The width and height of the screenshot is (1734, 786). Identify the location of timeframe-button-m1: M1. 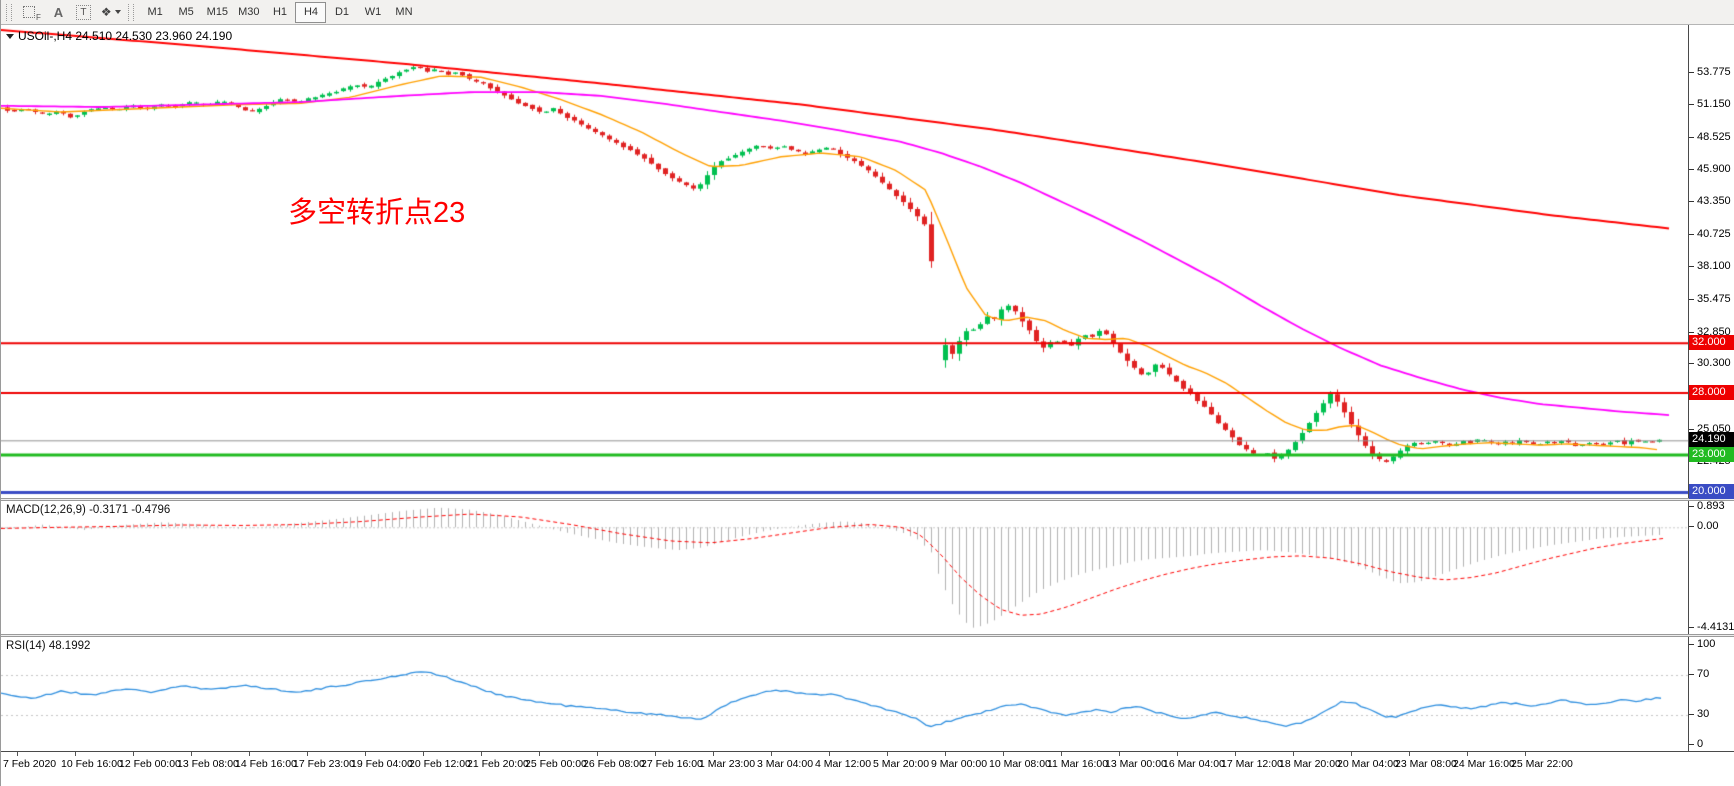
(155, 12).